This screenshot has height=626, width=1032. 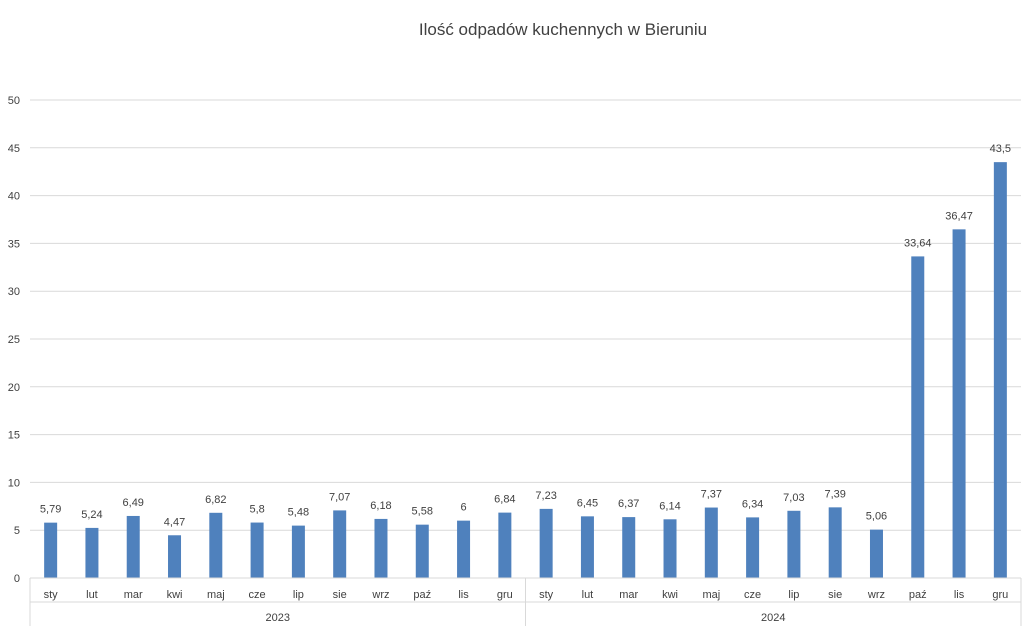 What do you see at coordinates (793, 498) in the screenshot?
I see `data-label: 7,03` at bounding box center [793, 498].